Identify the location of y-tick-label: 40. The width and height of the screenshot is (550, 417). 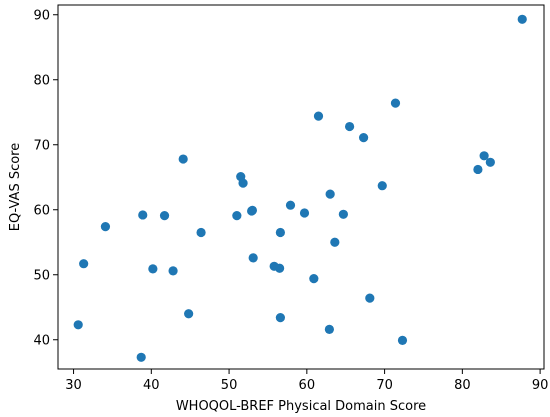
(41, 340).